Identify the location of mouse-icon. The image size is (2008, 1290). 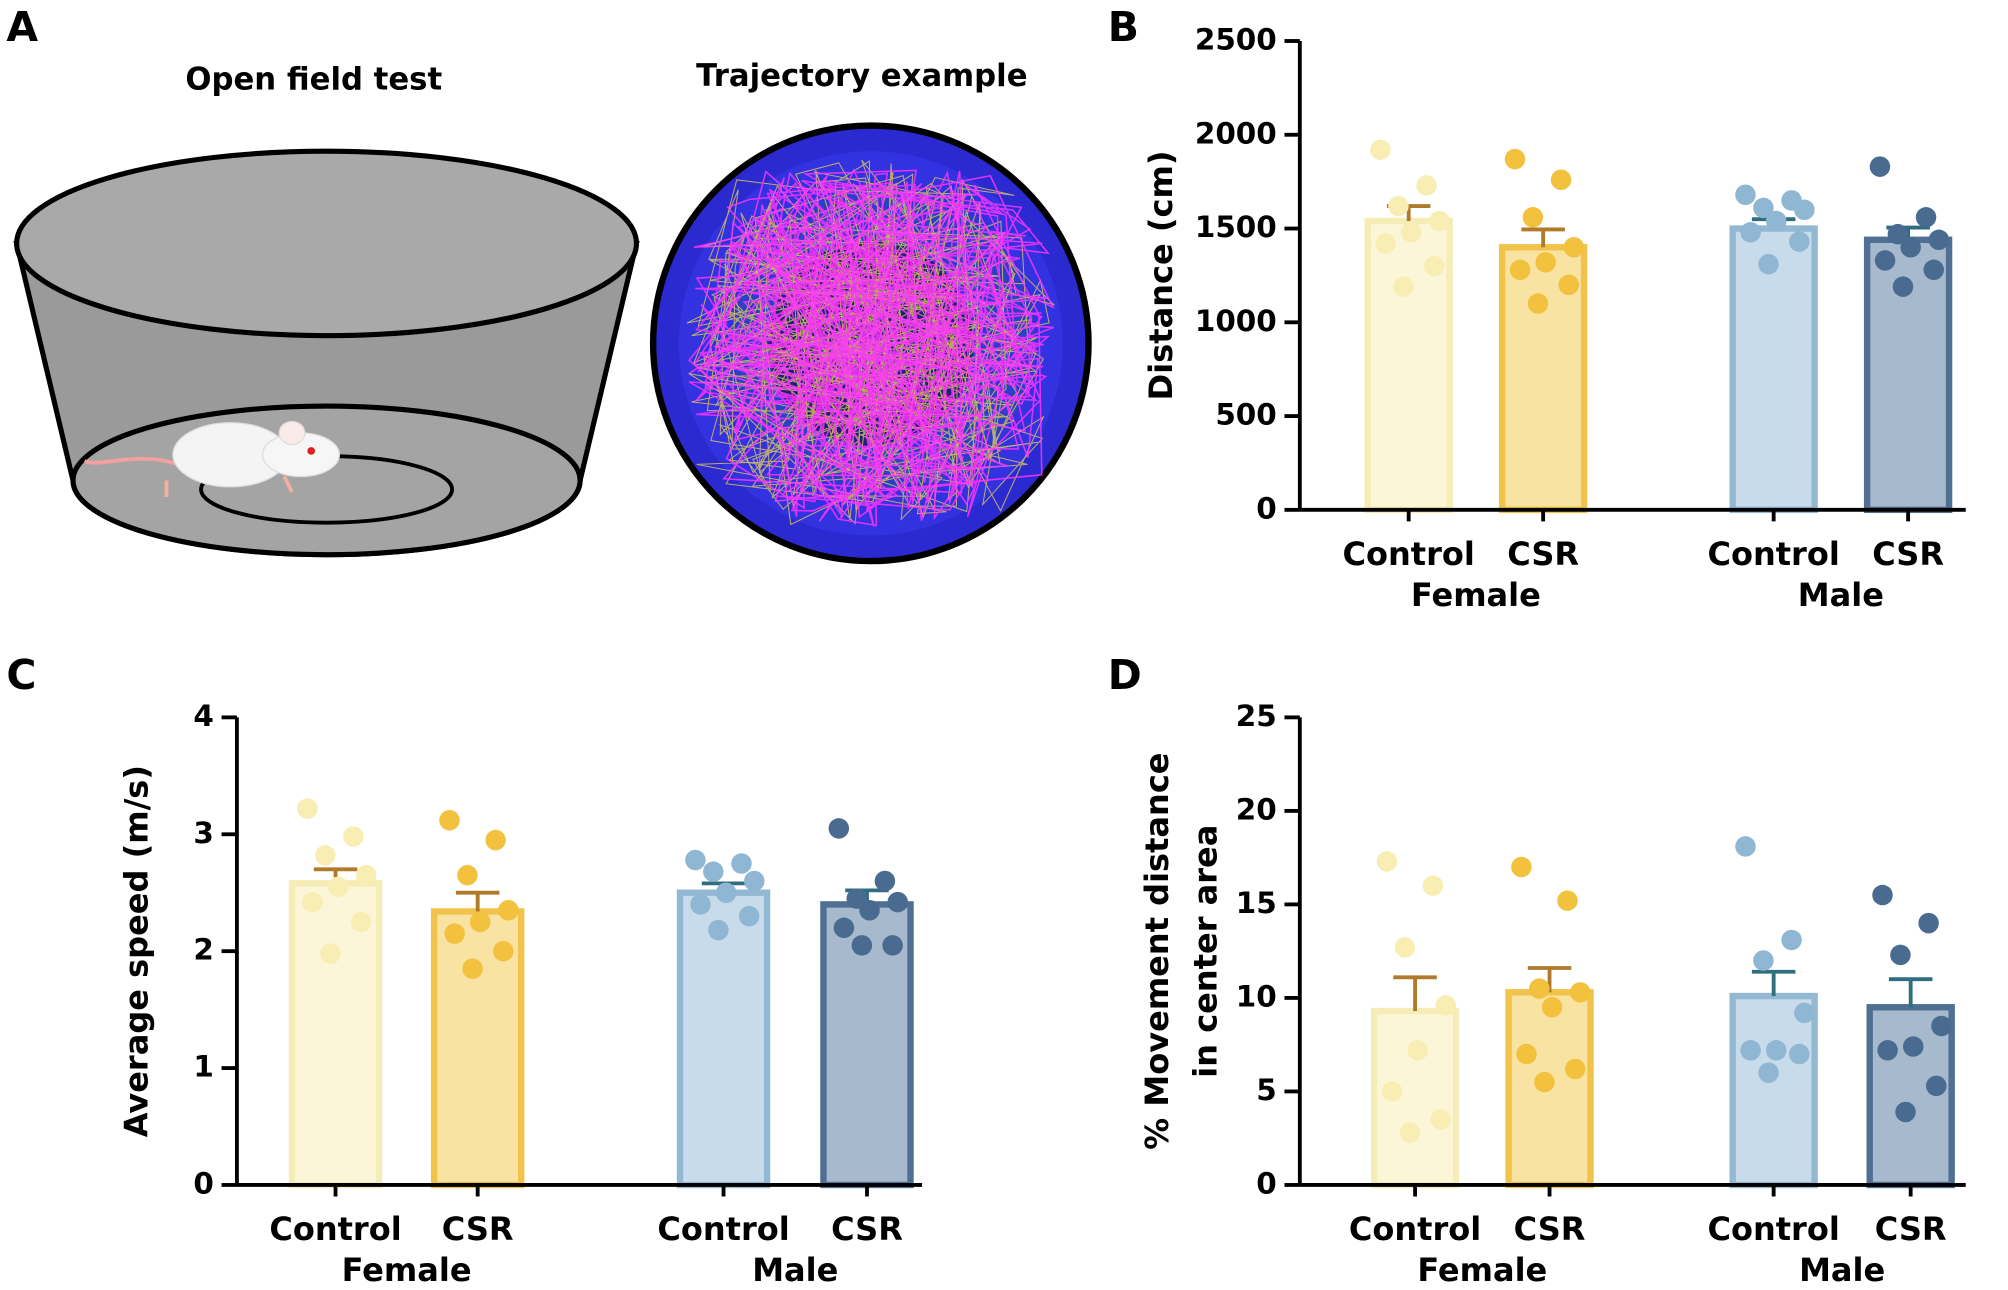
(212, 459).